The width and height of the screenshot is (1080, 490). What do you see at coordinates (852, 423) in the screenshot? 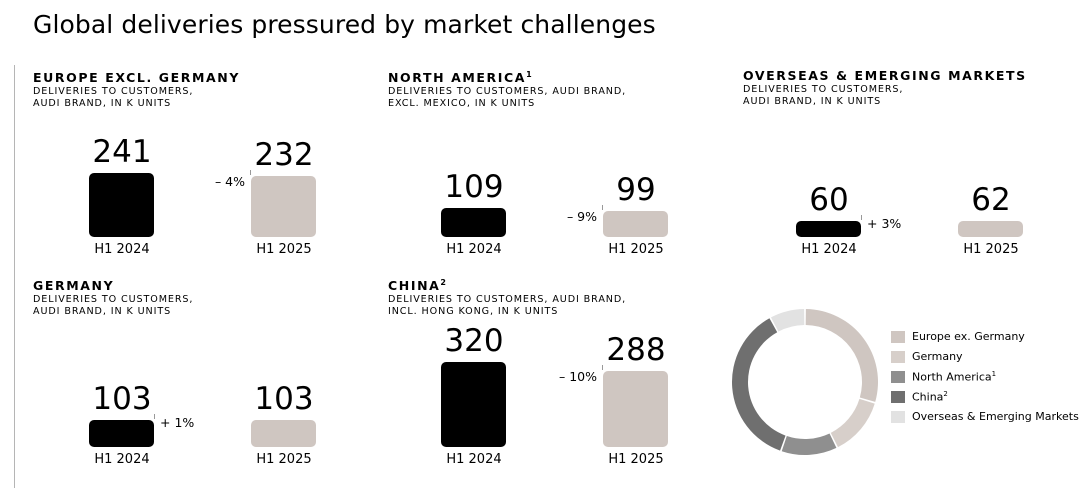
I see `donut-slice-germany` at bounding box center [852, 423].